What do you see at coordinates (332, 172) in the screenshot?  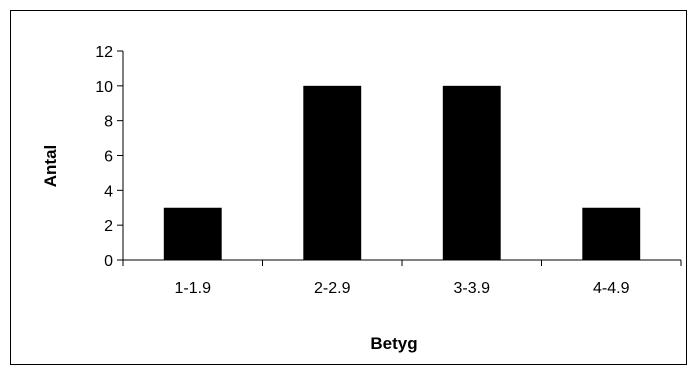 I see `bar-2-2.9` at bounding box center [332, 172].